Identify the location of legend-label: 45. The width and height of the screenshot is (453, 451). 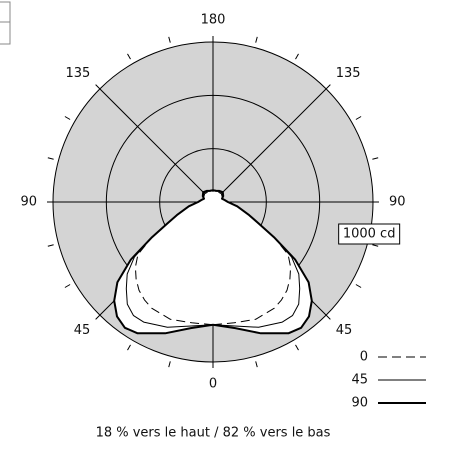
(359, 380).